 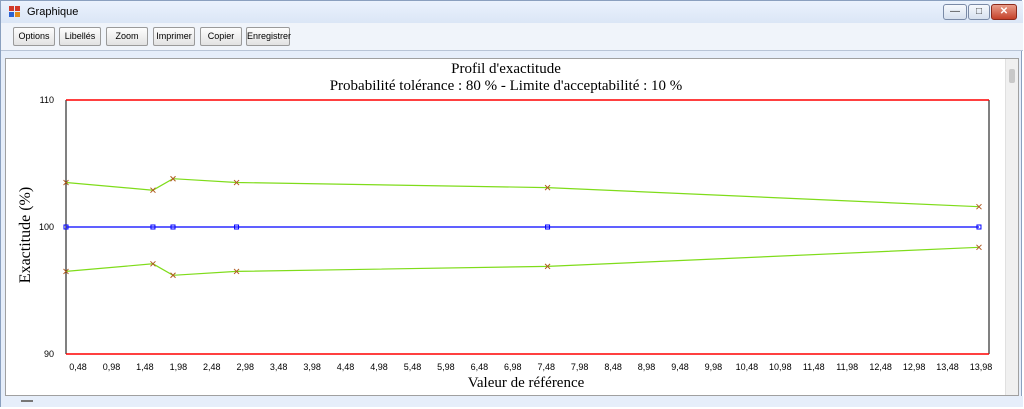 I want to click on title-bar: Graphique — □ ✕, so click(x=512, y=12).